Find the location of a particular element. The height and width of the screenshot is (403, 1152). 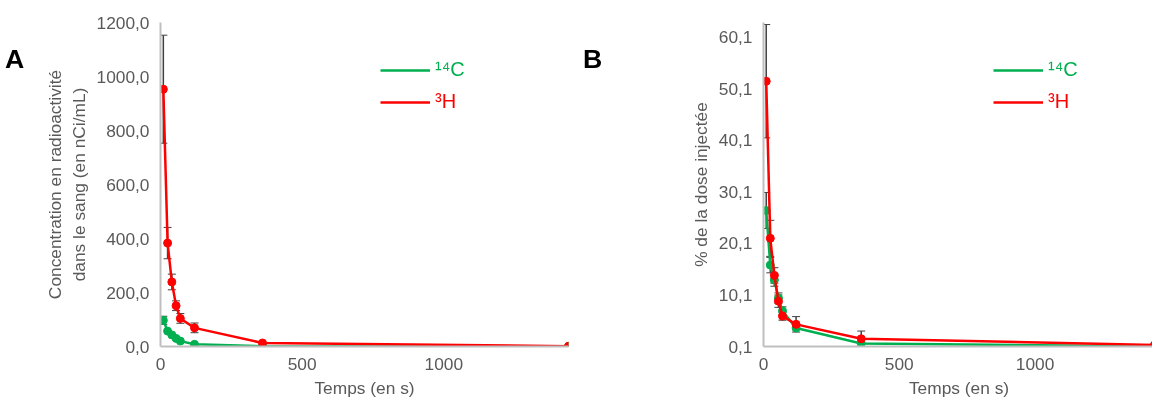

y-tick-label: 0,1 is located at coordinates (740, 346).